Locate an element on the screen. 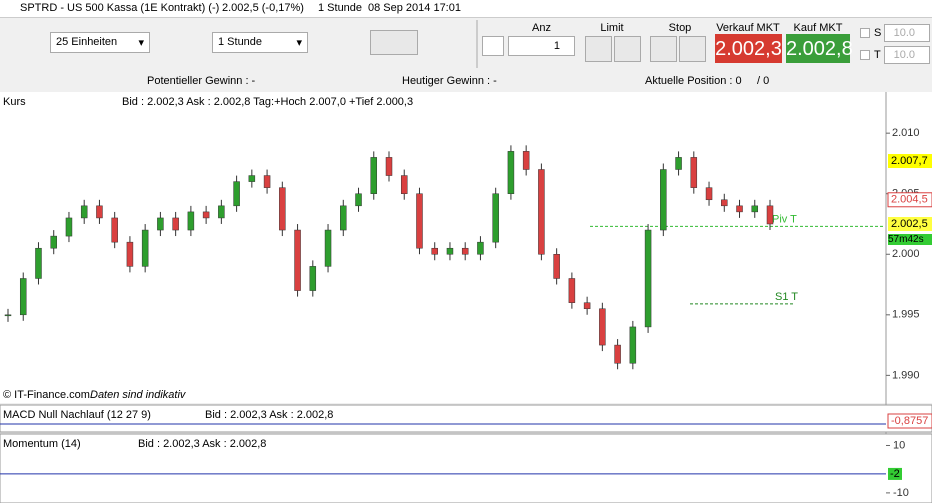 The height and width of the screenshot is (503, 932). s-input: 10.0 is located at coordinates (907, 33).